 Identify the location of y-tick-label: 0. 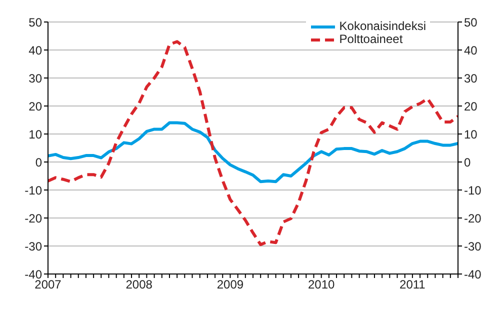
(38, 162).